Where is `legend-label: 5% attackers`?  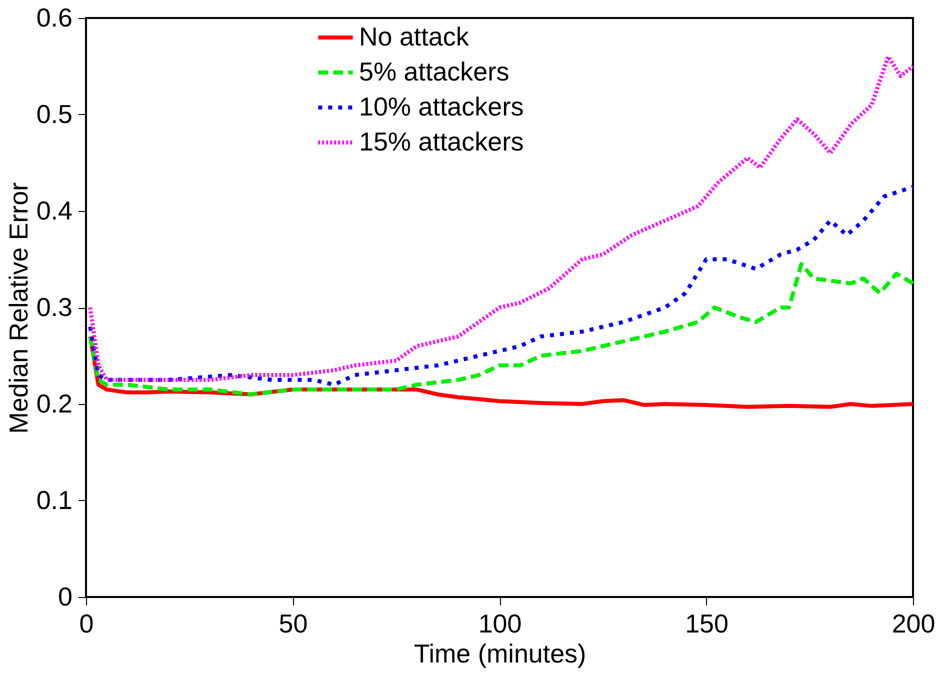
legend-label: 5% attackers is located at coordinates (434, 71).